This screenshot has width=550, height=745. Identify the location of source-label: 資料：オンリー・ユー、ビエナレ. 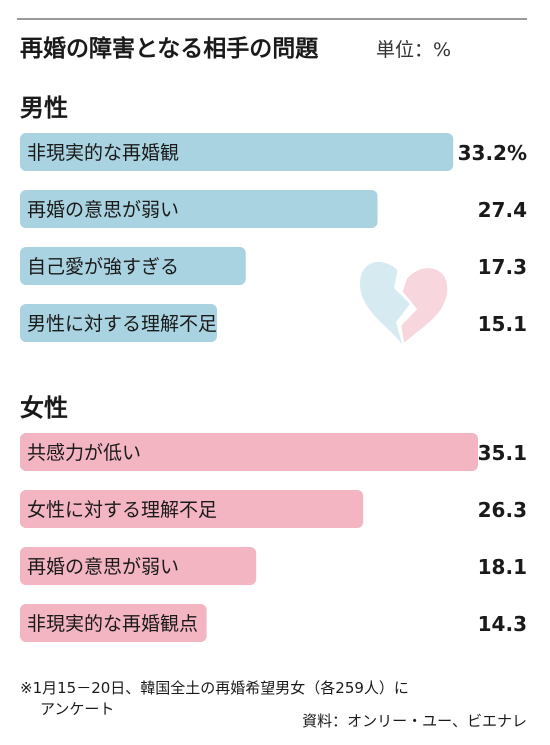
(414, 721).